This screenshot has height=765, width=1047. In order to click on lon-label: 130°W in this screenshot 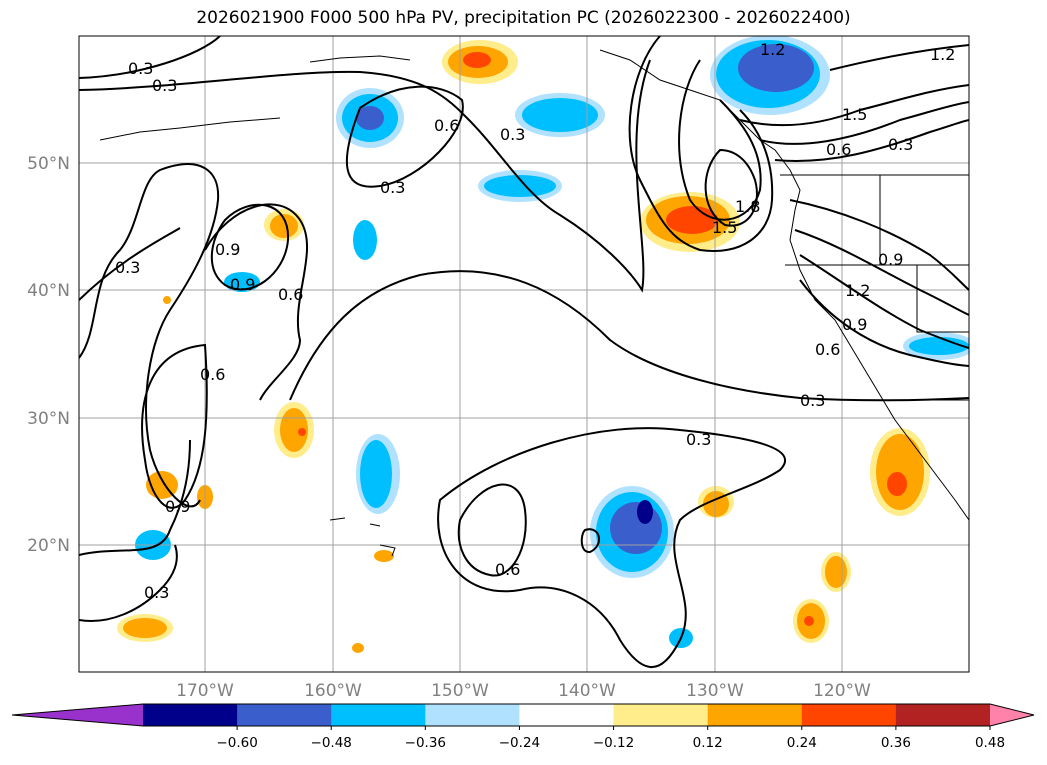, I will do `click(715, 691)`.